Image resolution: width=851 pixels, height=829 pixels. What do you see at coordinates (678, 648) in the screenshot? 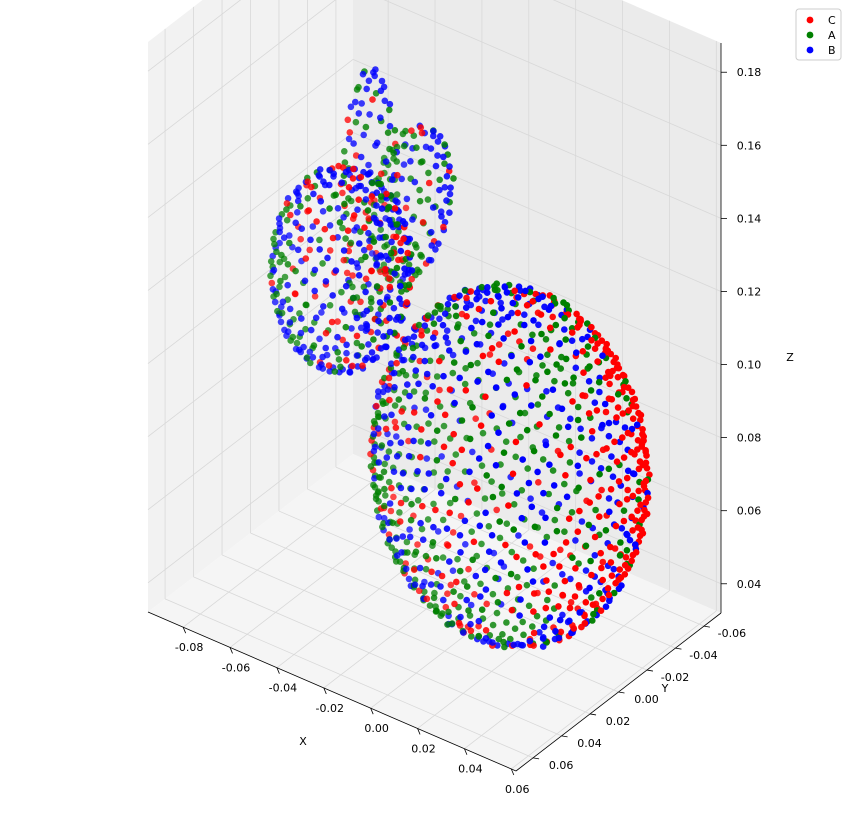
I see `y-tick-mark` at bounding box center [678, 648].